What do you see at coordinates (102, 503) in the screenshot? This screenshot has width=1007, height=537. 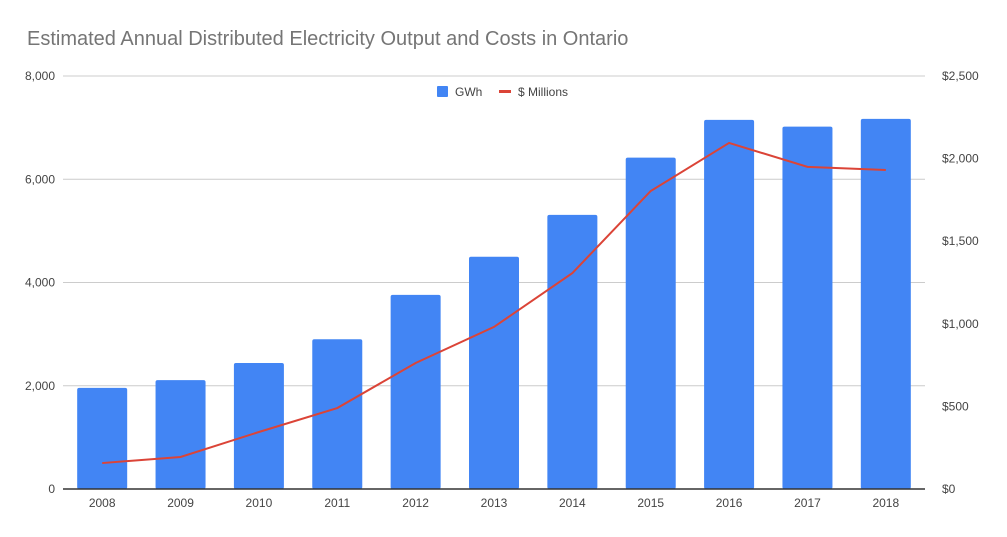 I see `x-axis-tick-label: 2008` at bounding box center [102, 503].